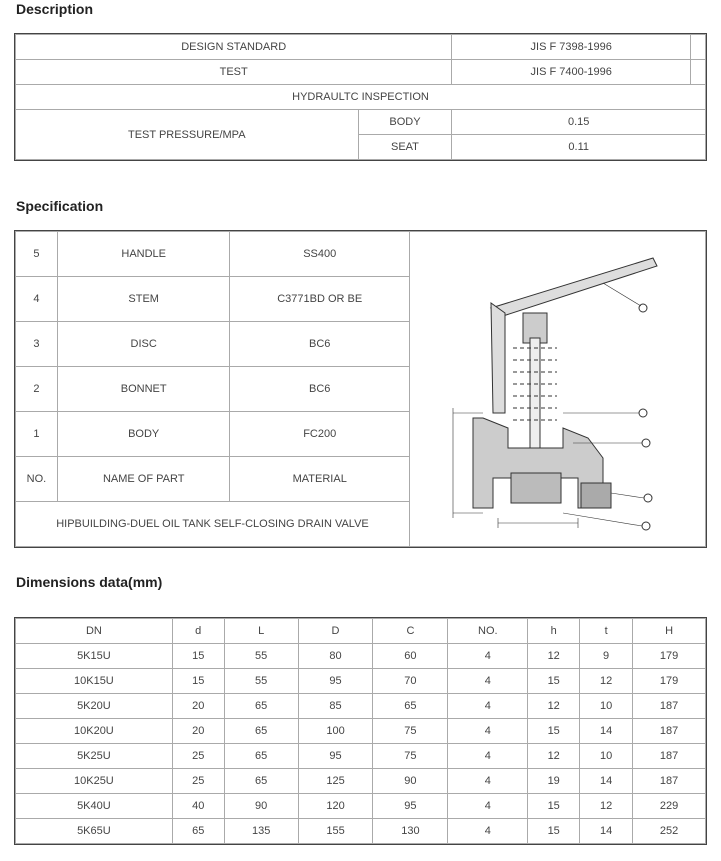 The height and width of the screenshot is (861, 721). Describe the element at coordinates (410, 656) in the screenshot. I see `table-cell: 60` at that location.